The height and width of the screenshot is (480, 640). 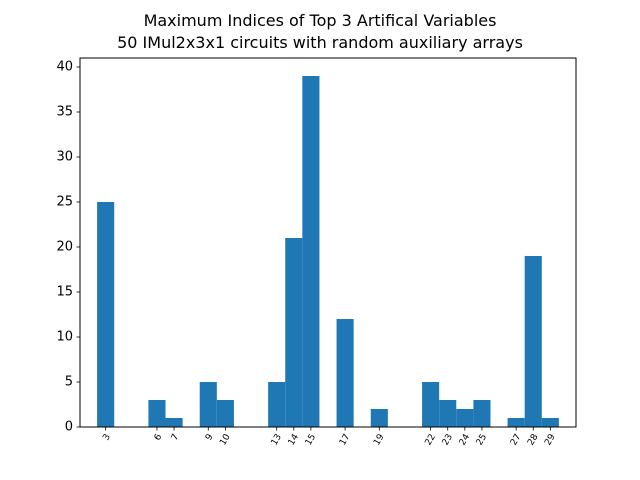 I want to click on y-tick-label: 15, so click(x=64, y=292).